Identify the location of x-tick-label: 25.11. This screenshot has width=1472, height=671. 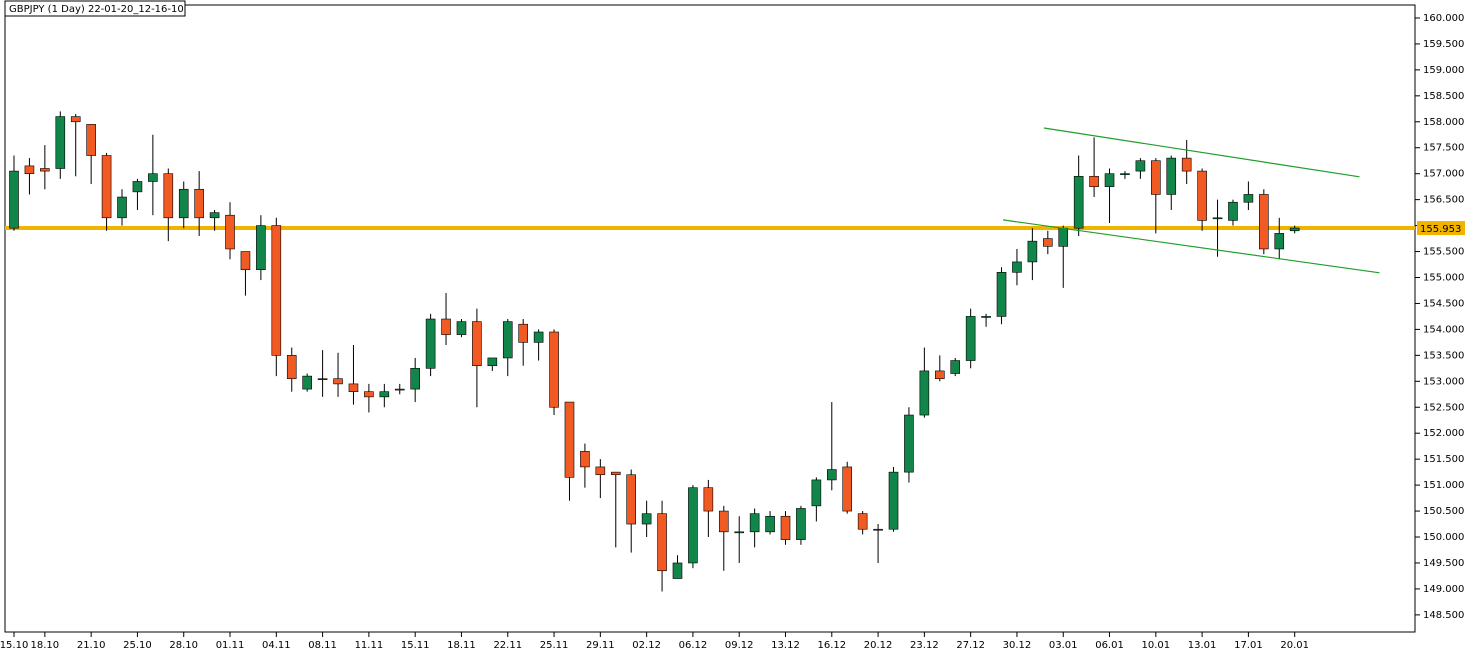
(554, 645).